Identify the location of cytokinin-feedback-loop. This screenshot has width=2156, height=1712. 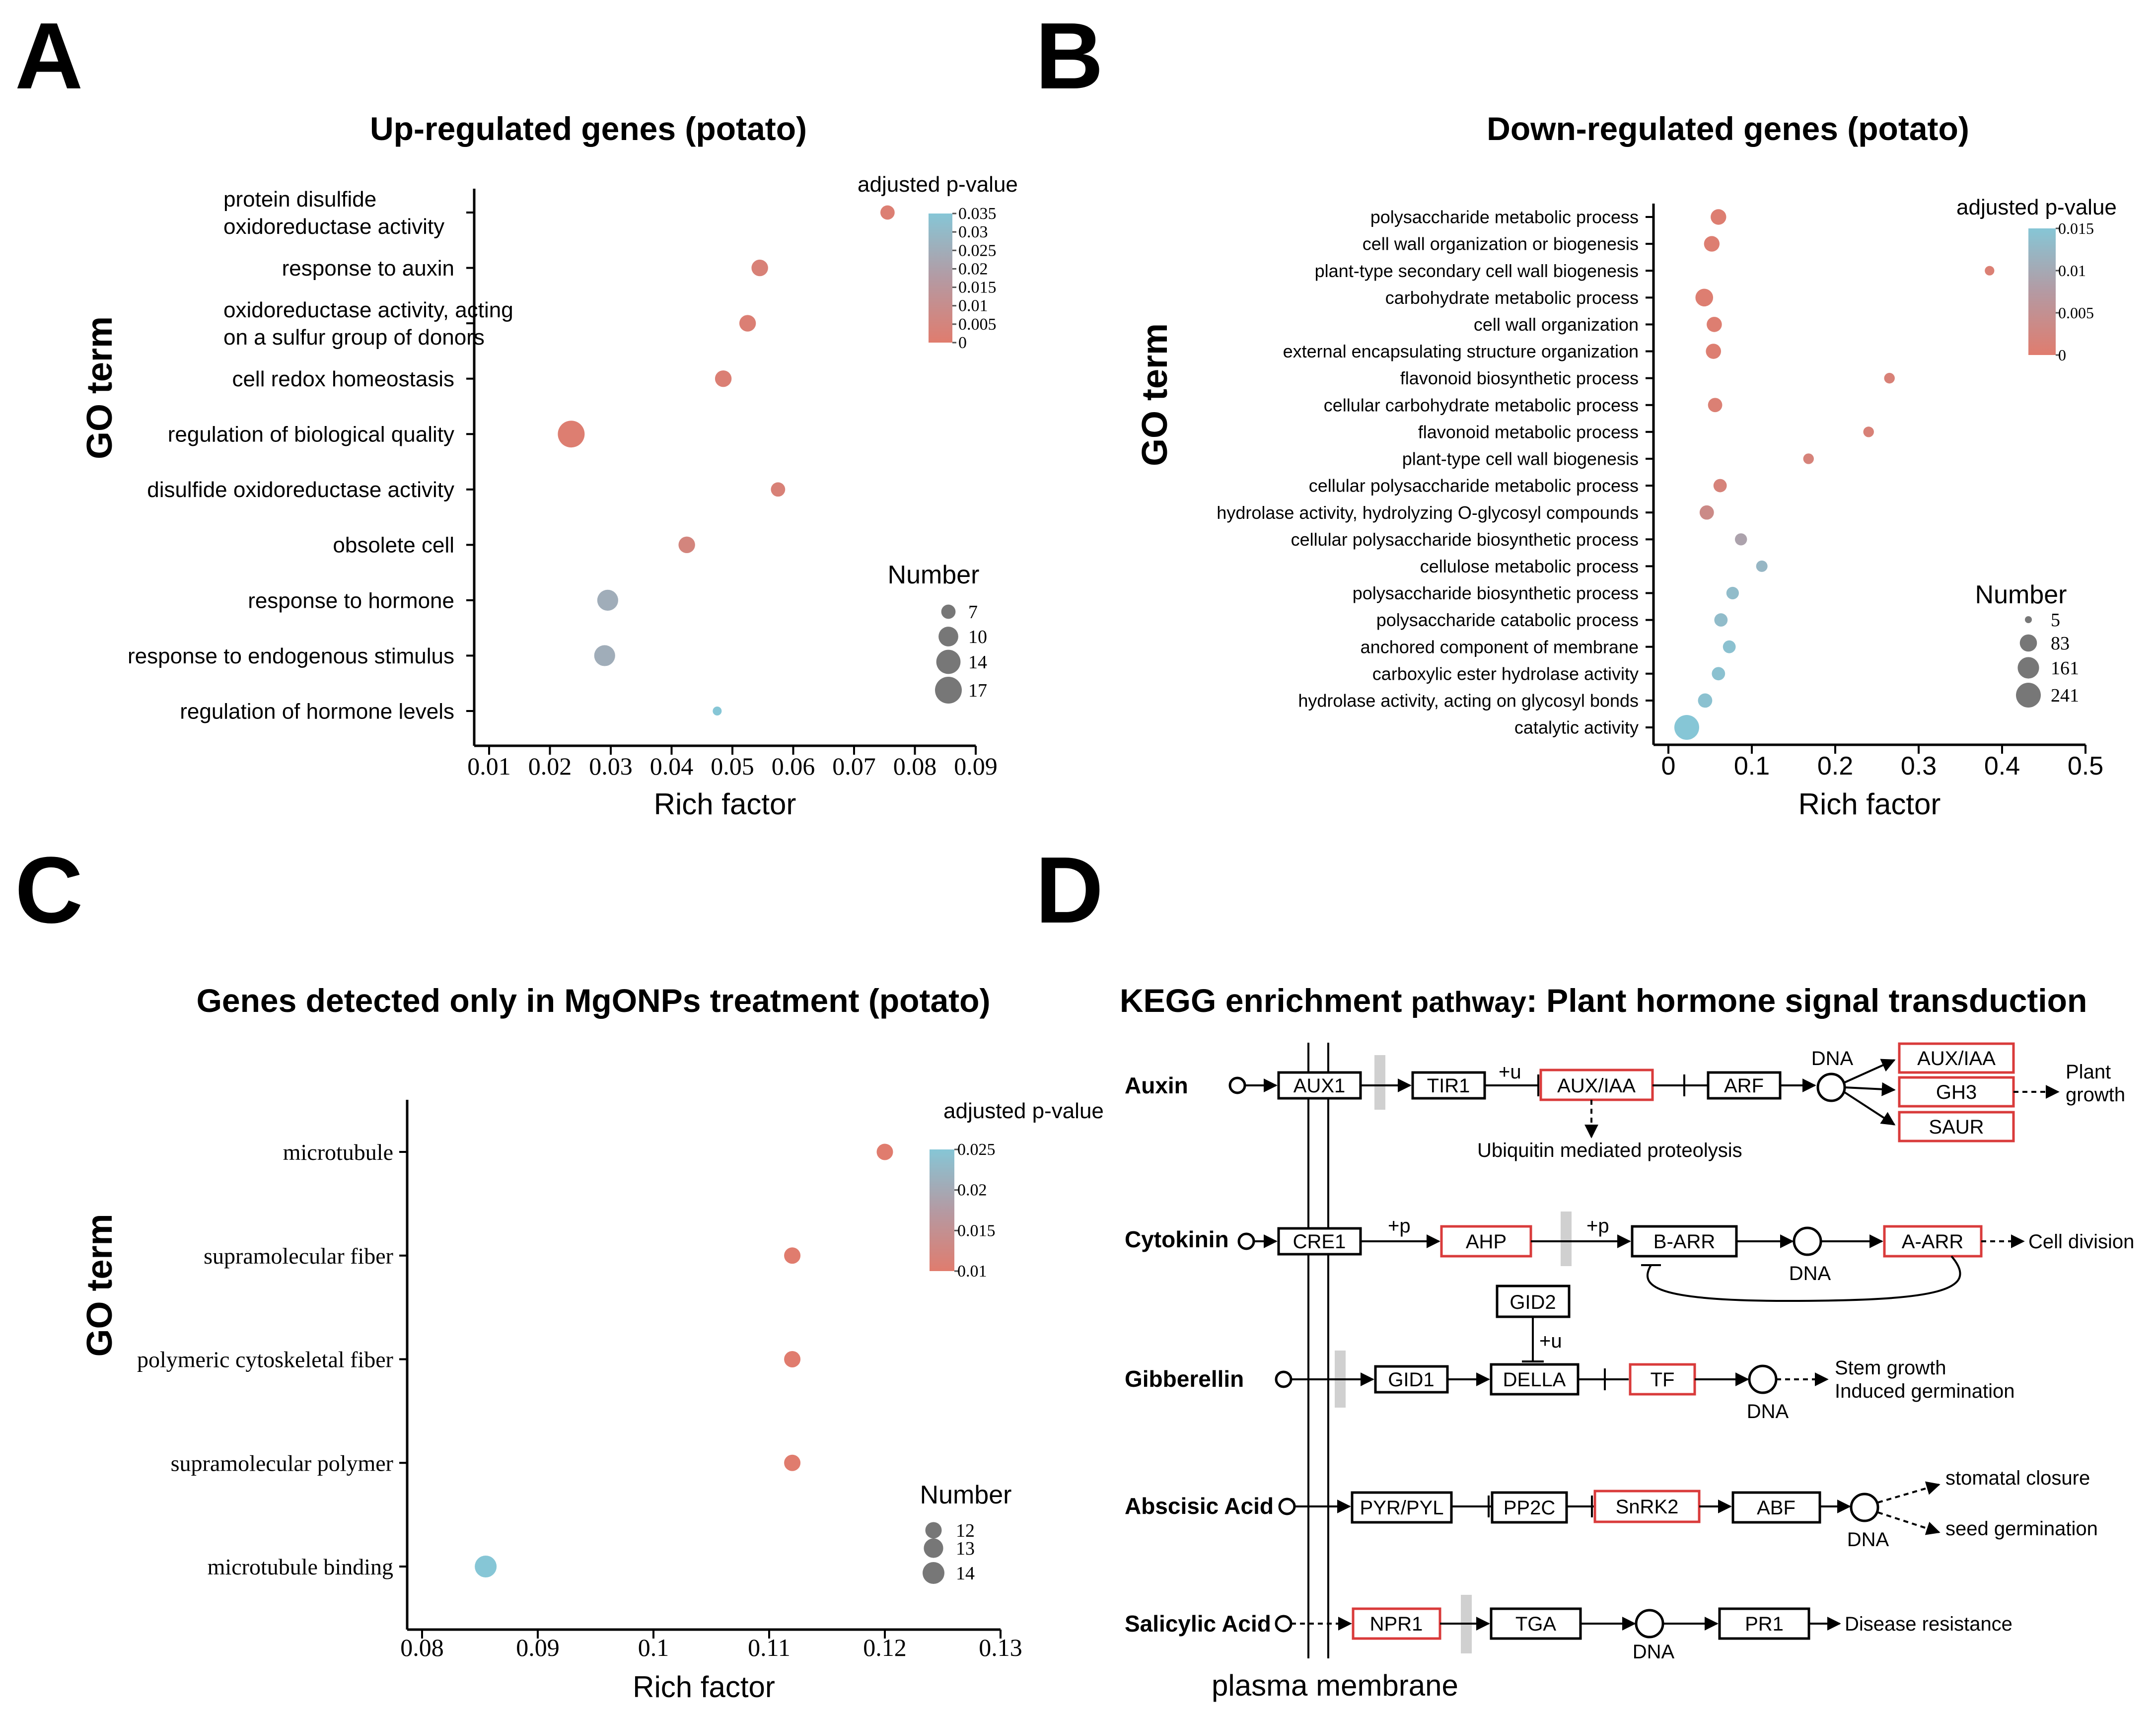
(1804, 1278).